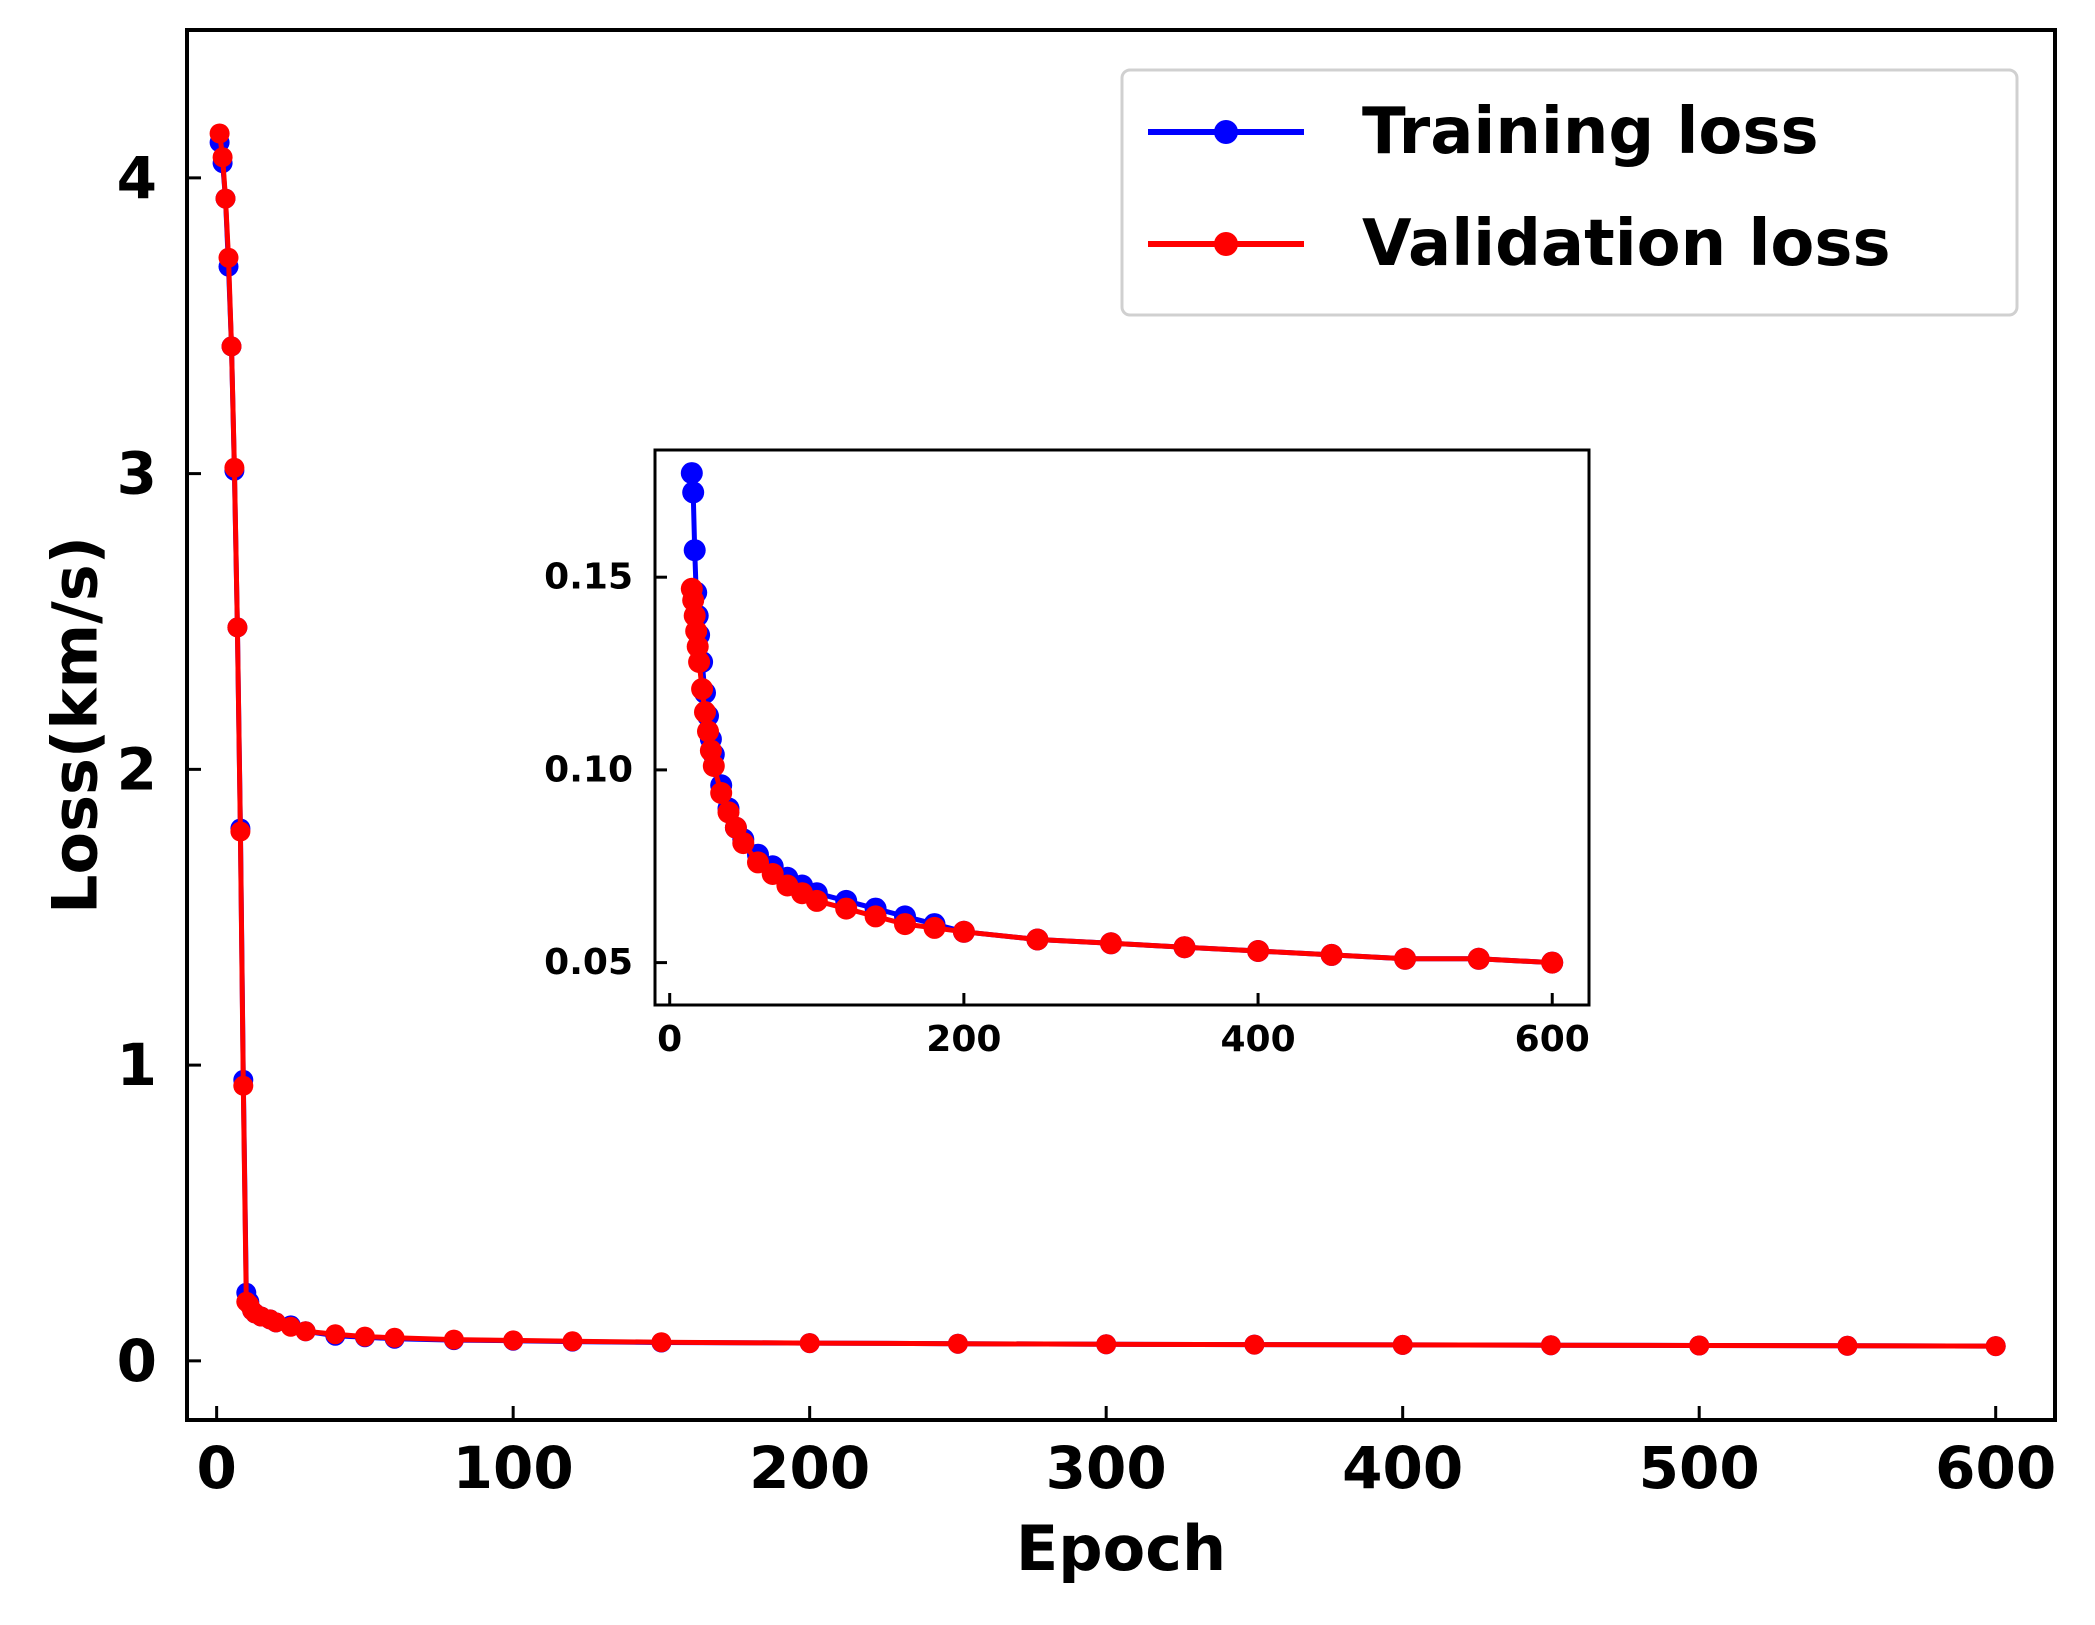  I want to click on main-x-tick-label: 600, so click(1995, 1468).